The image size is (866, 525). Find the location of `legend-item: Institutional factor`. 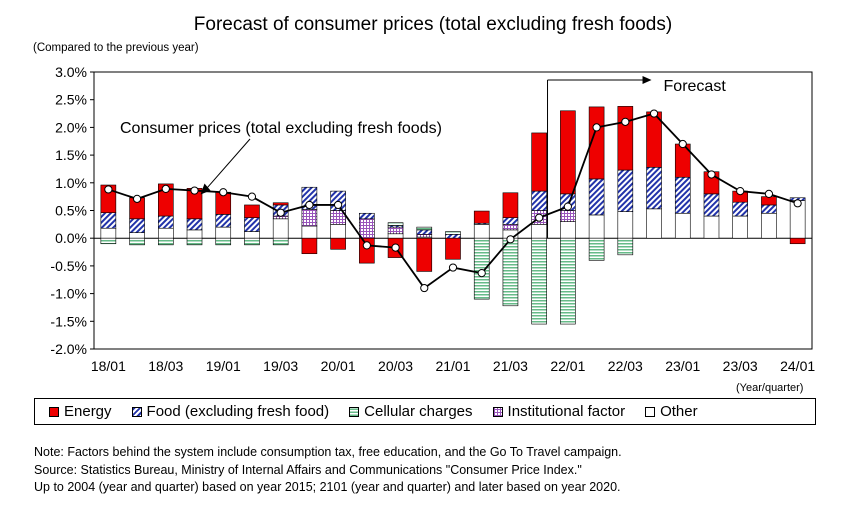

legend-item: Institutional factor is located at coordinates (559, 411).